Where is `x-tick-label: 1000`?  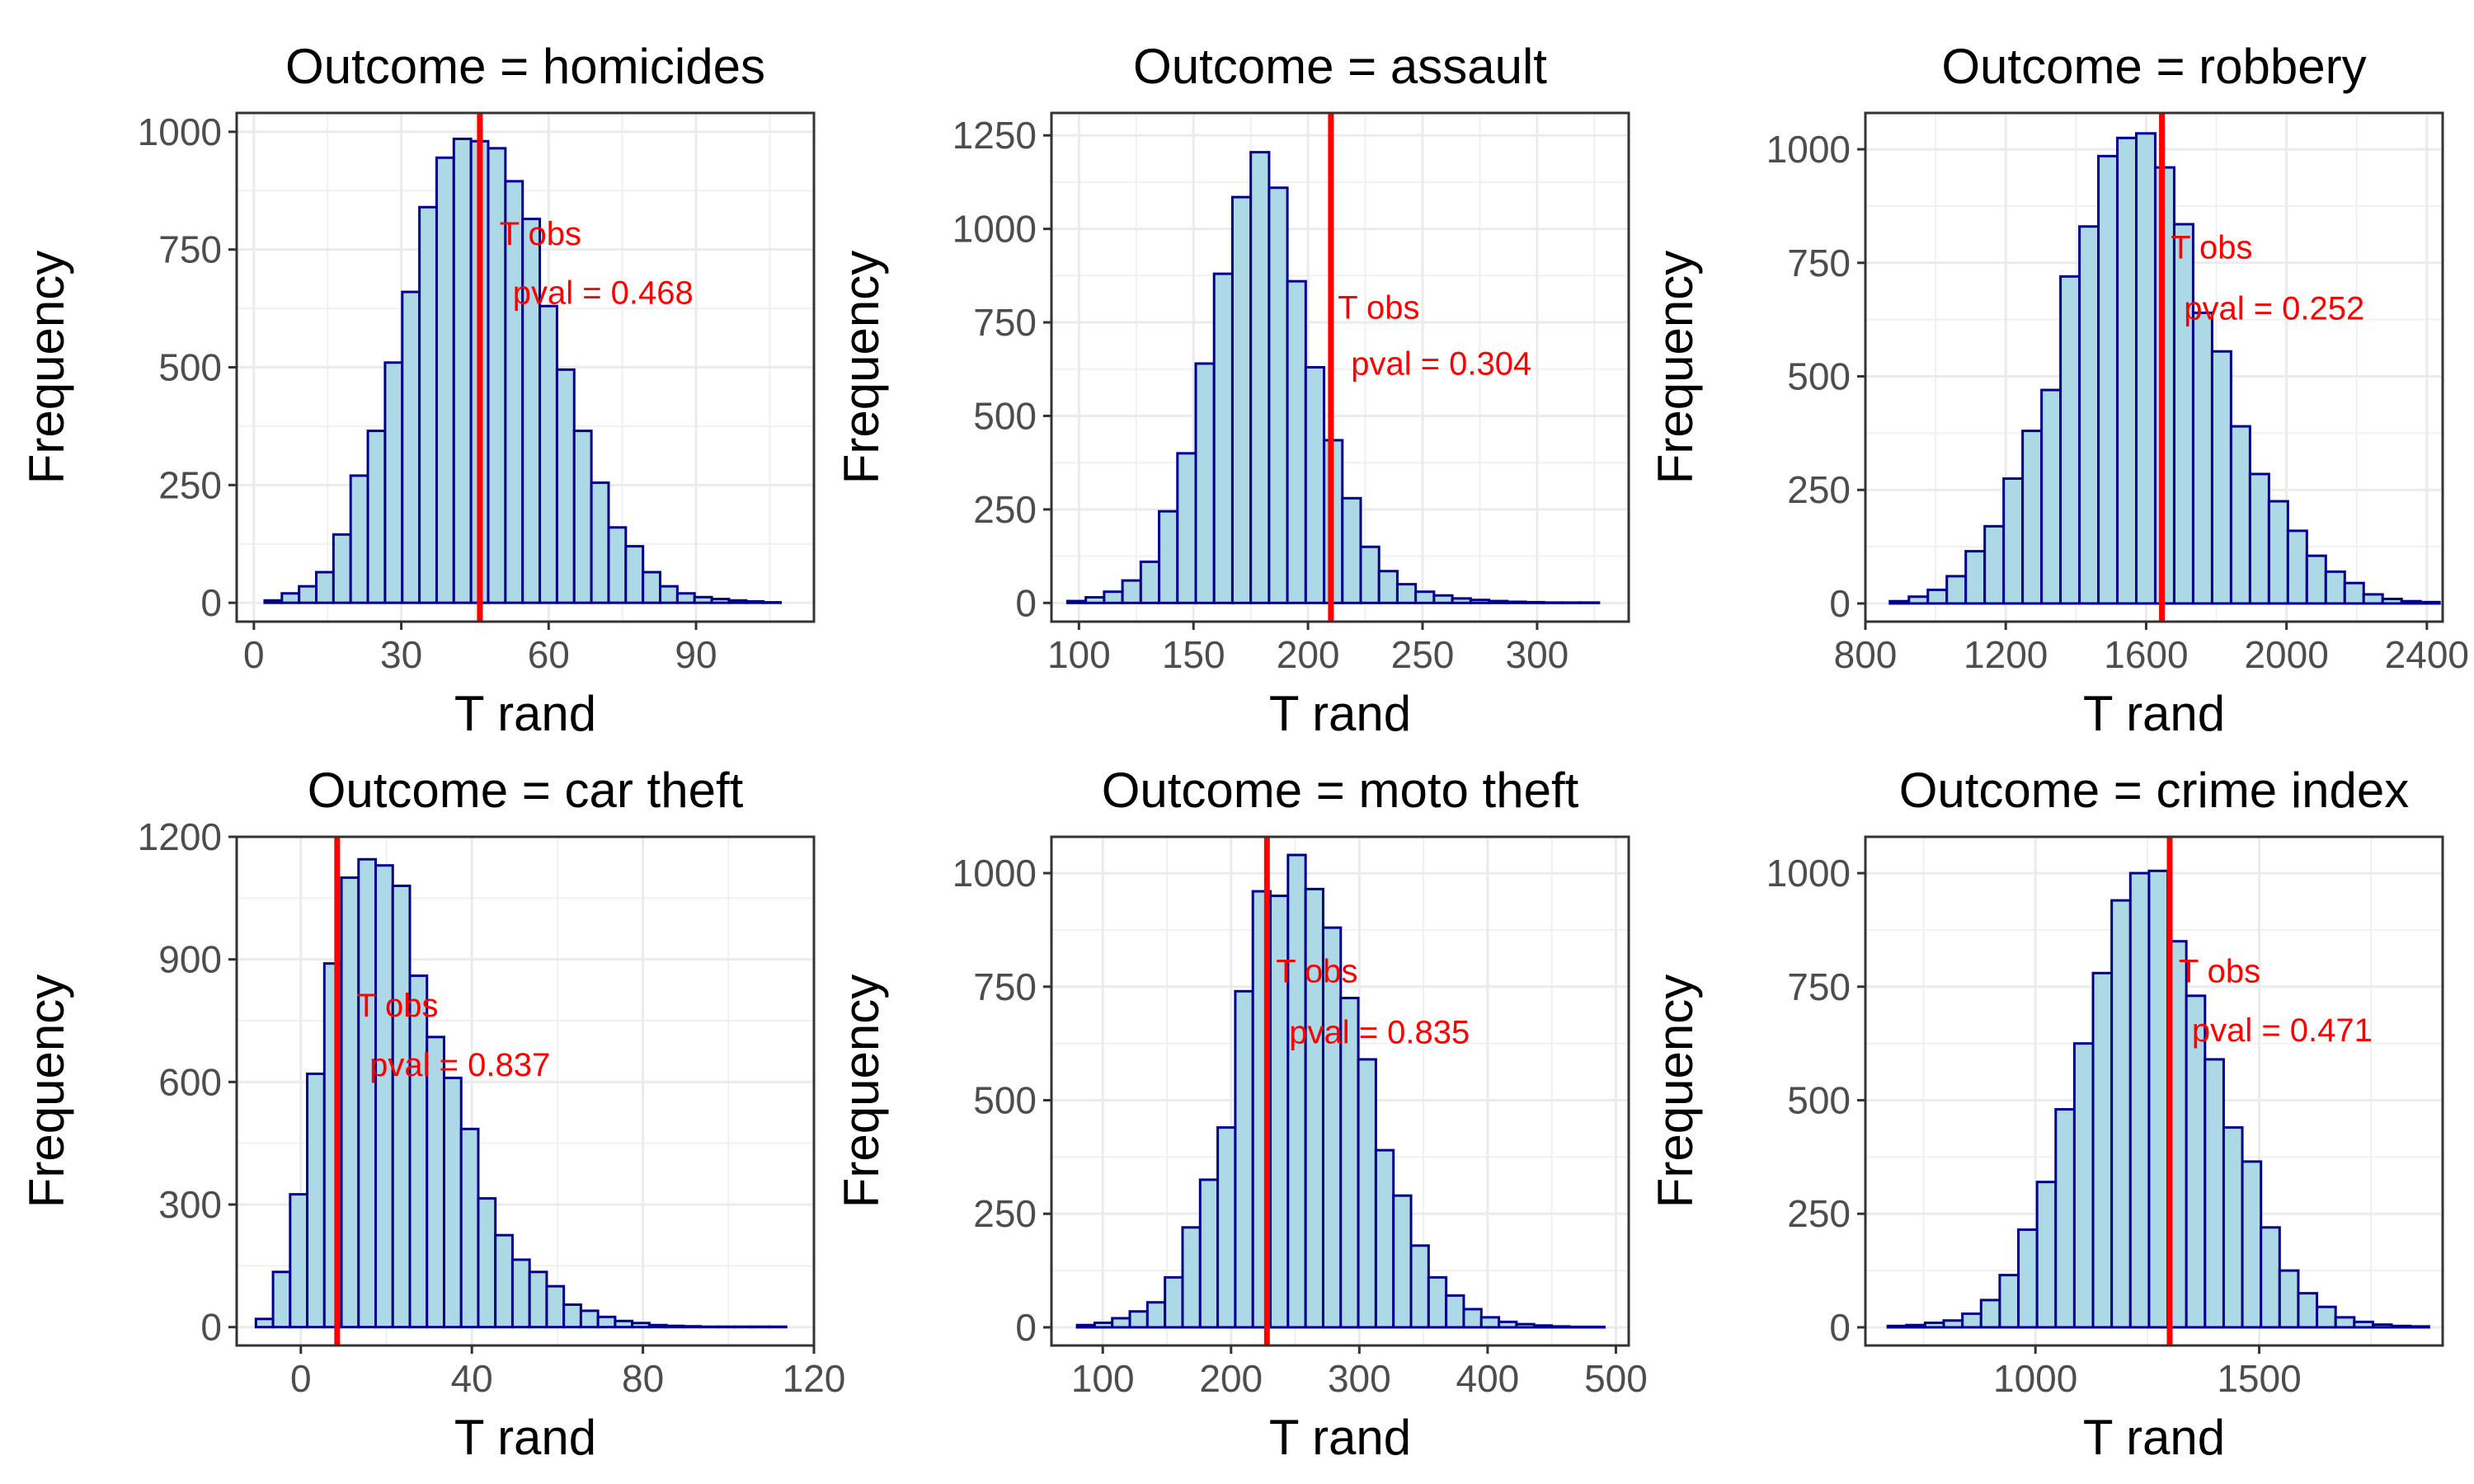
x-tick-label: 1000 is located at coordinates (2035, 1378).